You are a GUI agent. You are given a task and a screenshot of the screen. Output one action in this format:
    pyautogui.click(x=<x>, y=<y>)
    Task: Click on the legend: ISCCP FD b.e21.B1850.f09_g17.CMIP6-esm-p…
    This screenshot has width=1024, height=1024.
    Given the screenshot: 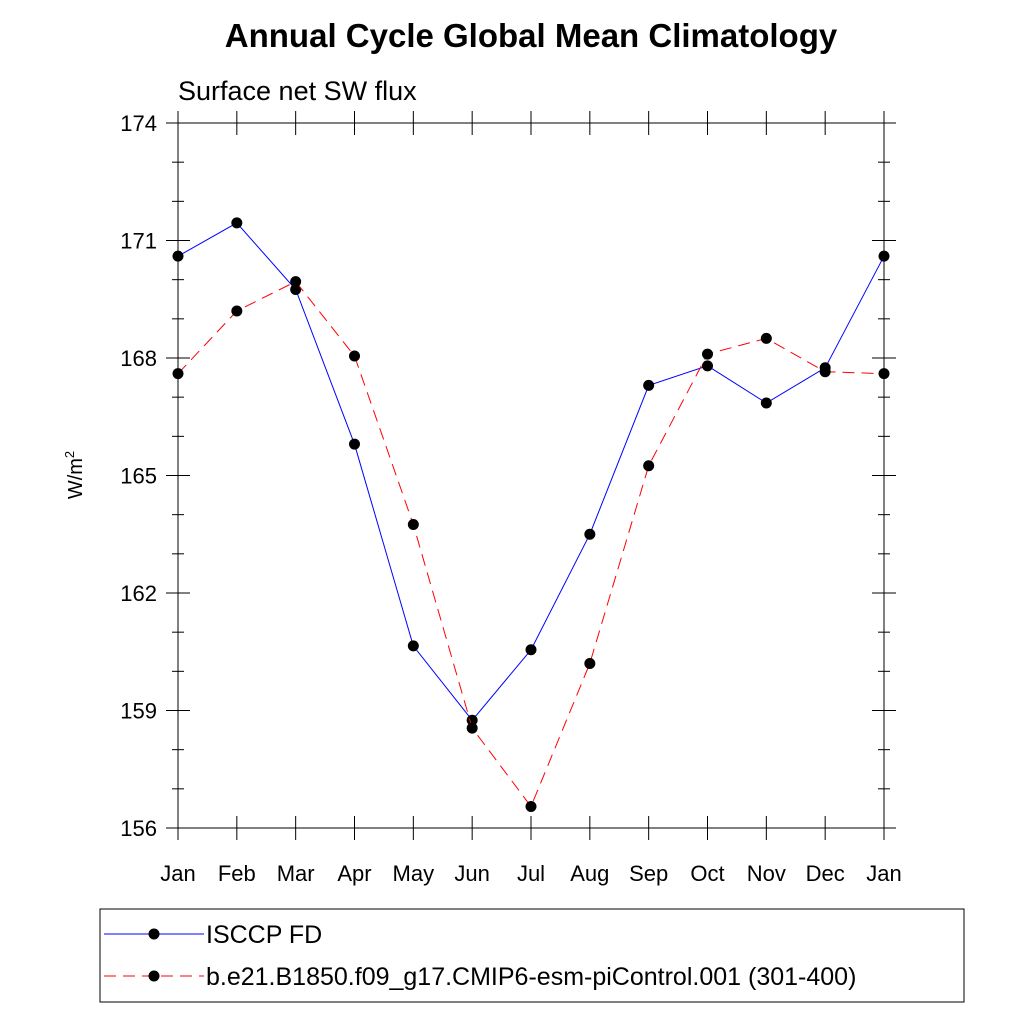 What is the action you would take?
    pyautogui.click(x=532, y=955)
    